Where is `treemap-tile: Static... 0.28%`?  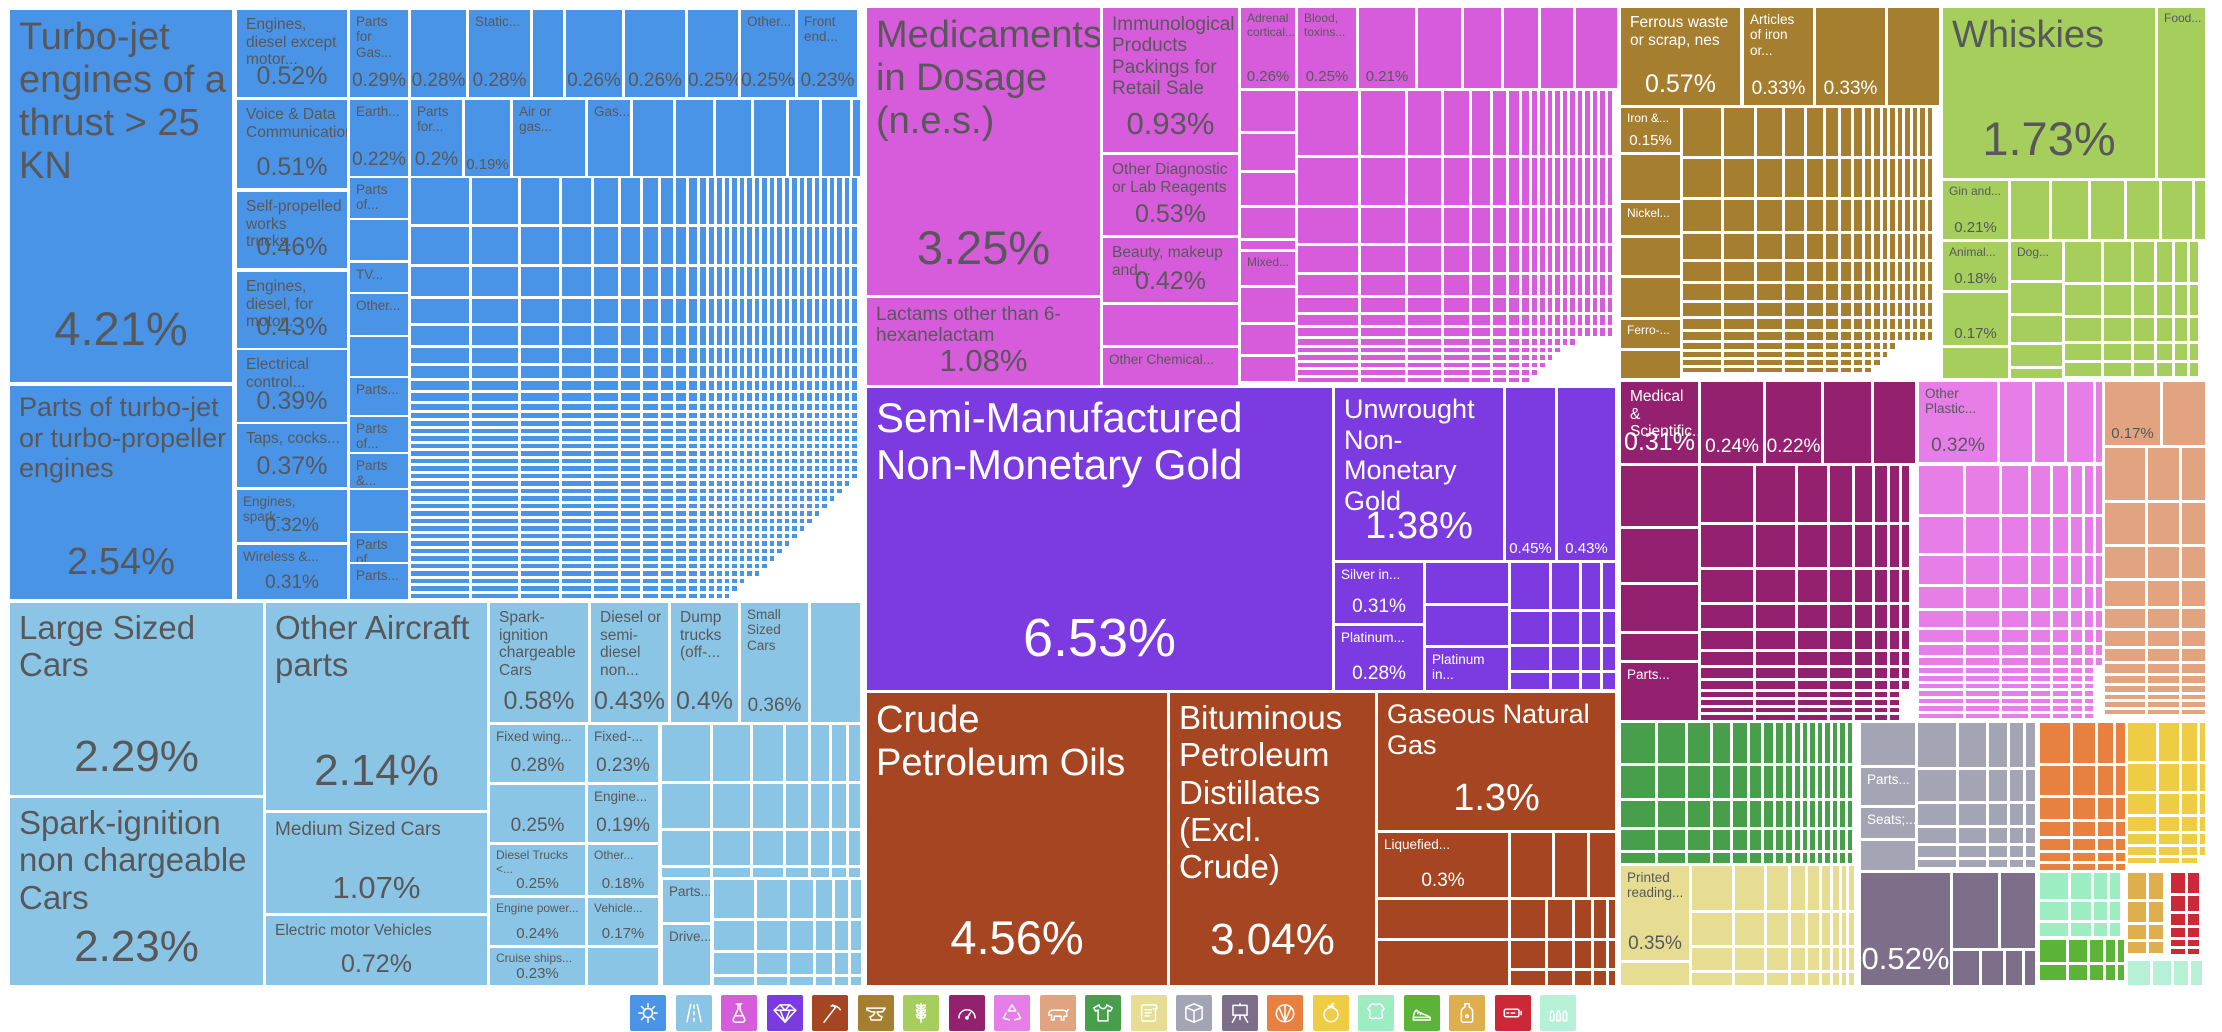 treemap-tile: Static... 0.28% is located at coordinates (499, 53).